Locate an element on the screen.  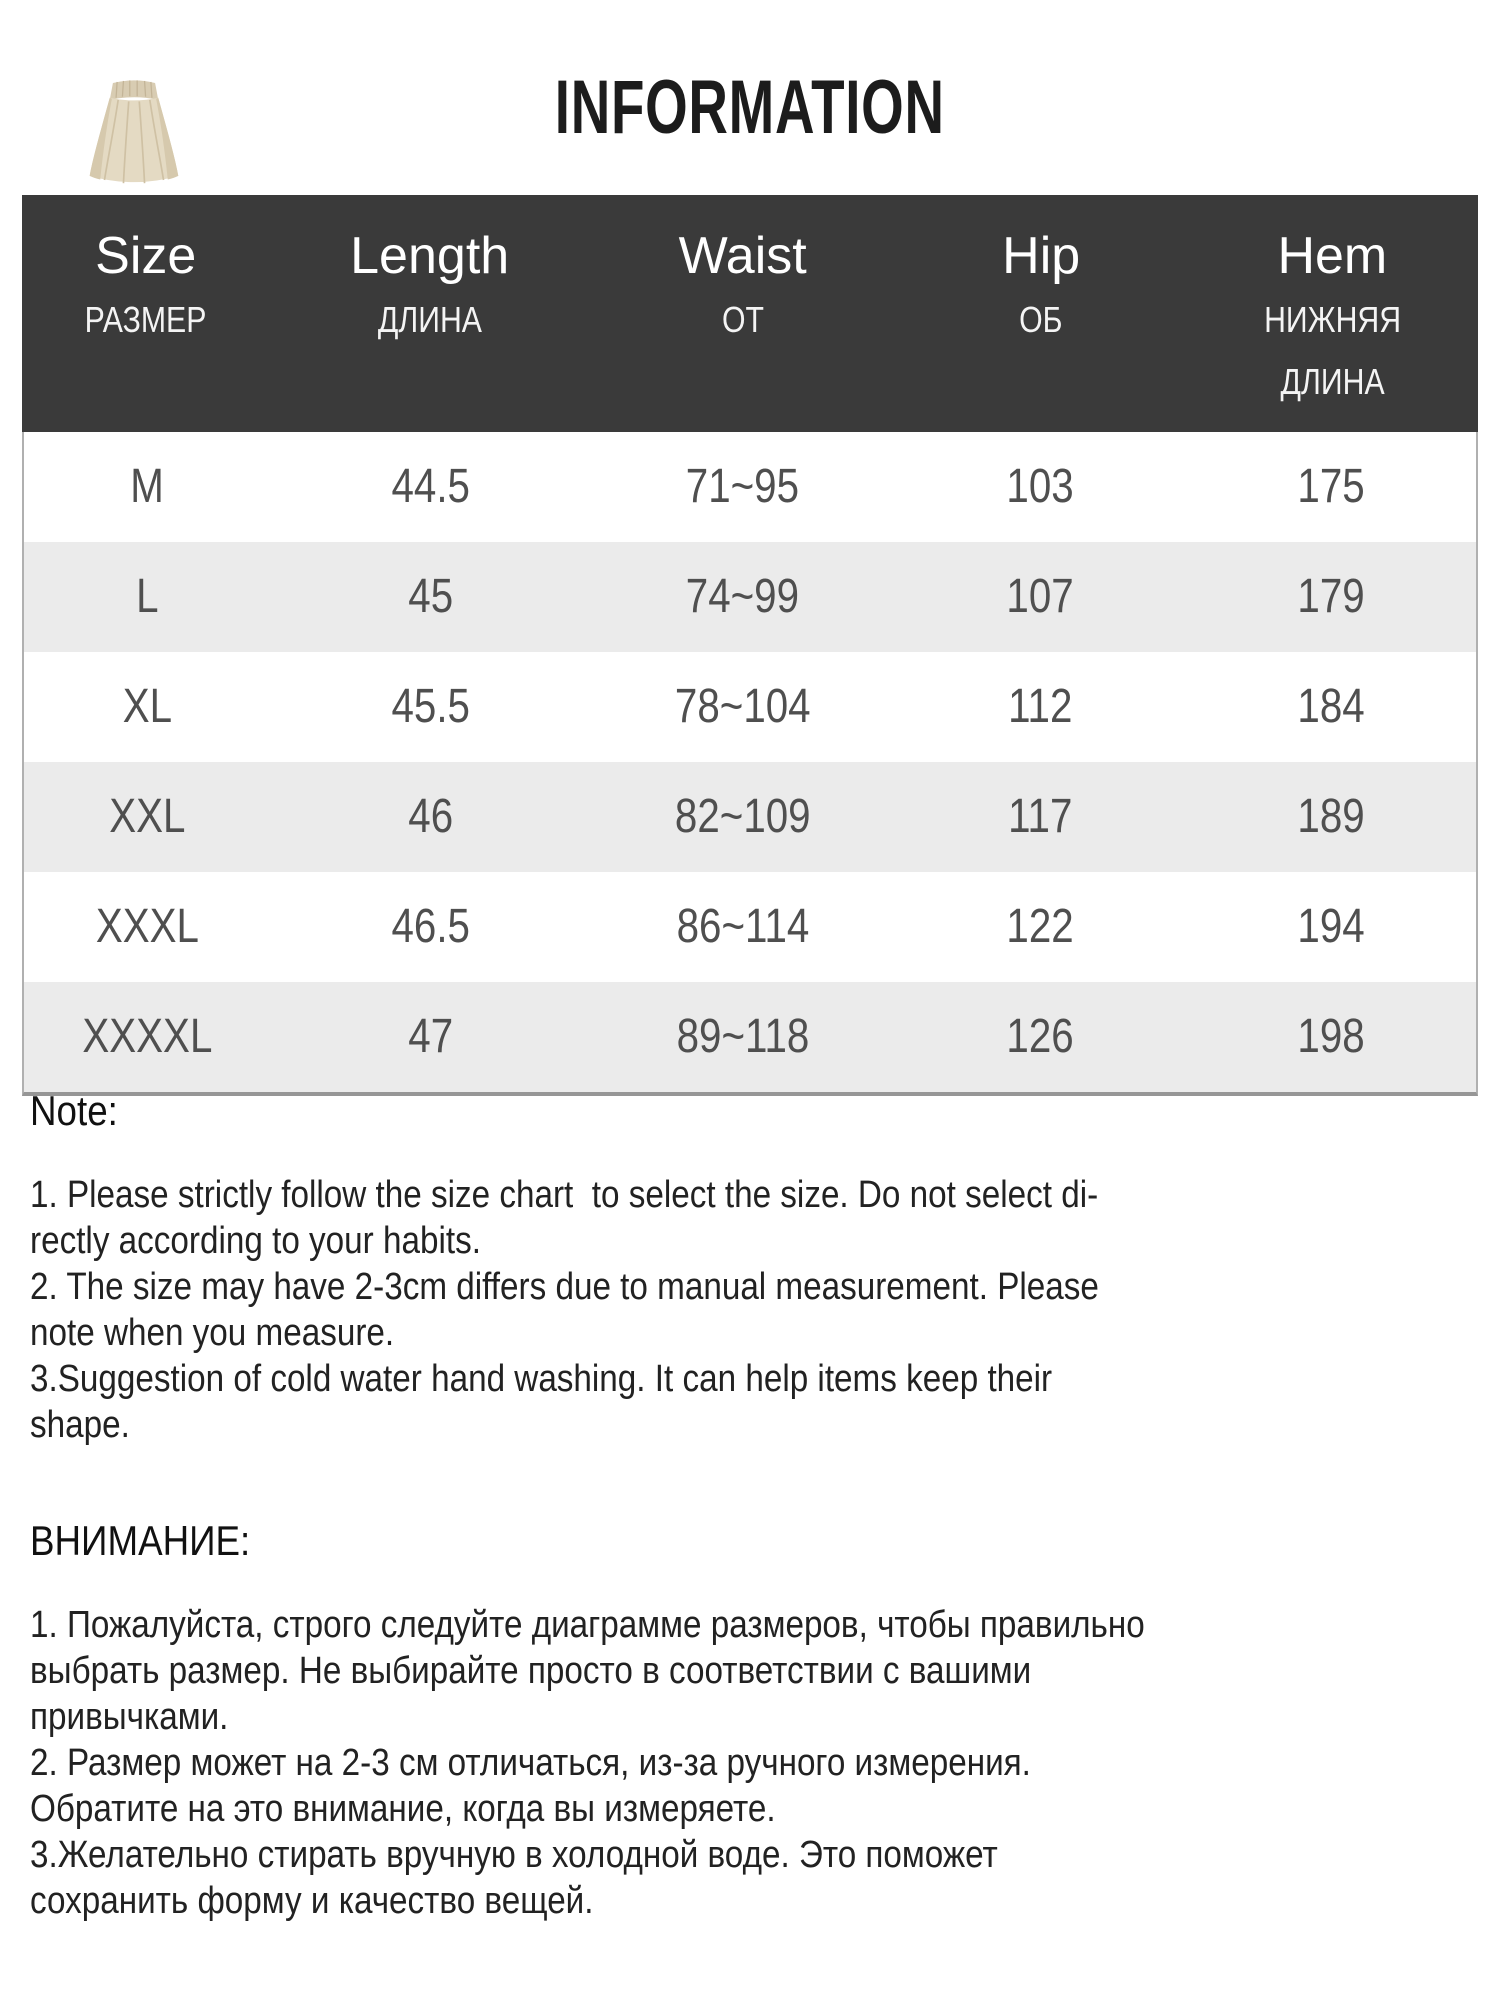
cell-hip: 117 is located at coordinates (1040, 816).